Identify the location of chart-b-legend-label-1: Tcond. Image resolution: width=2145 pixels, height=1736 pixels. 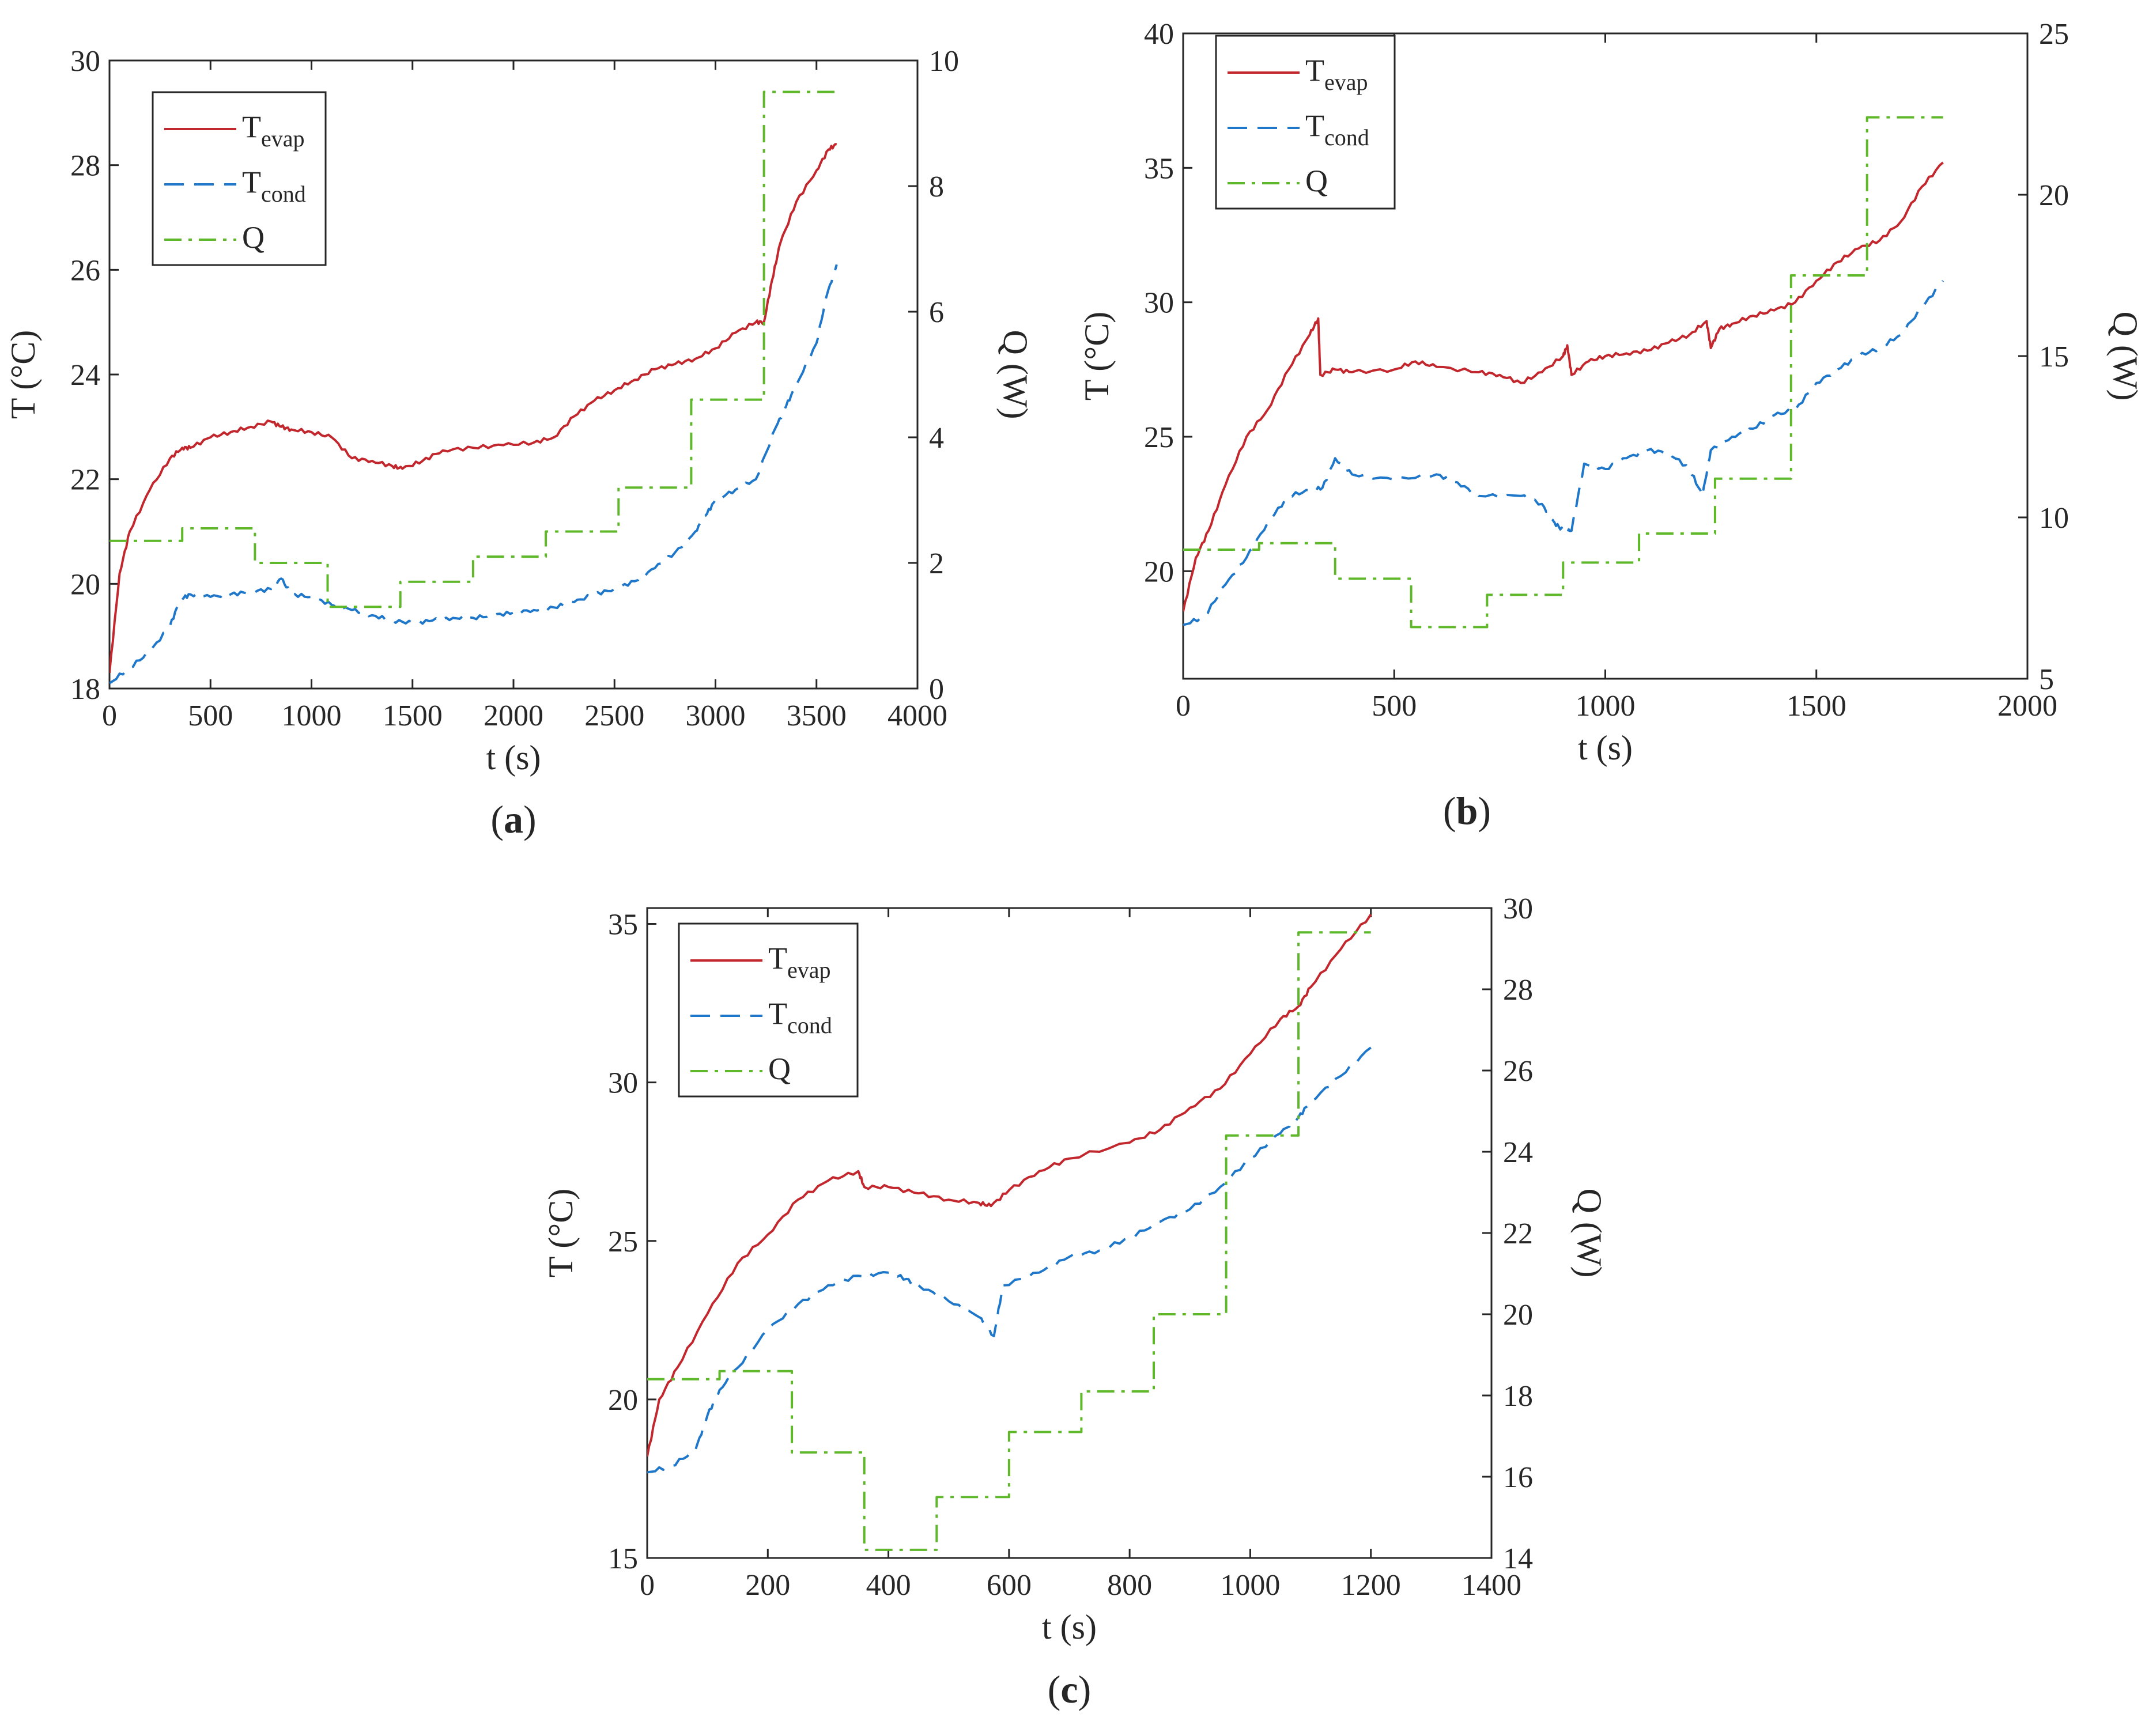
(1337, 129).